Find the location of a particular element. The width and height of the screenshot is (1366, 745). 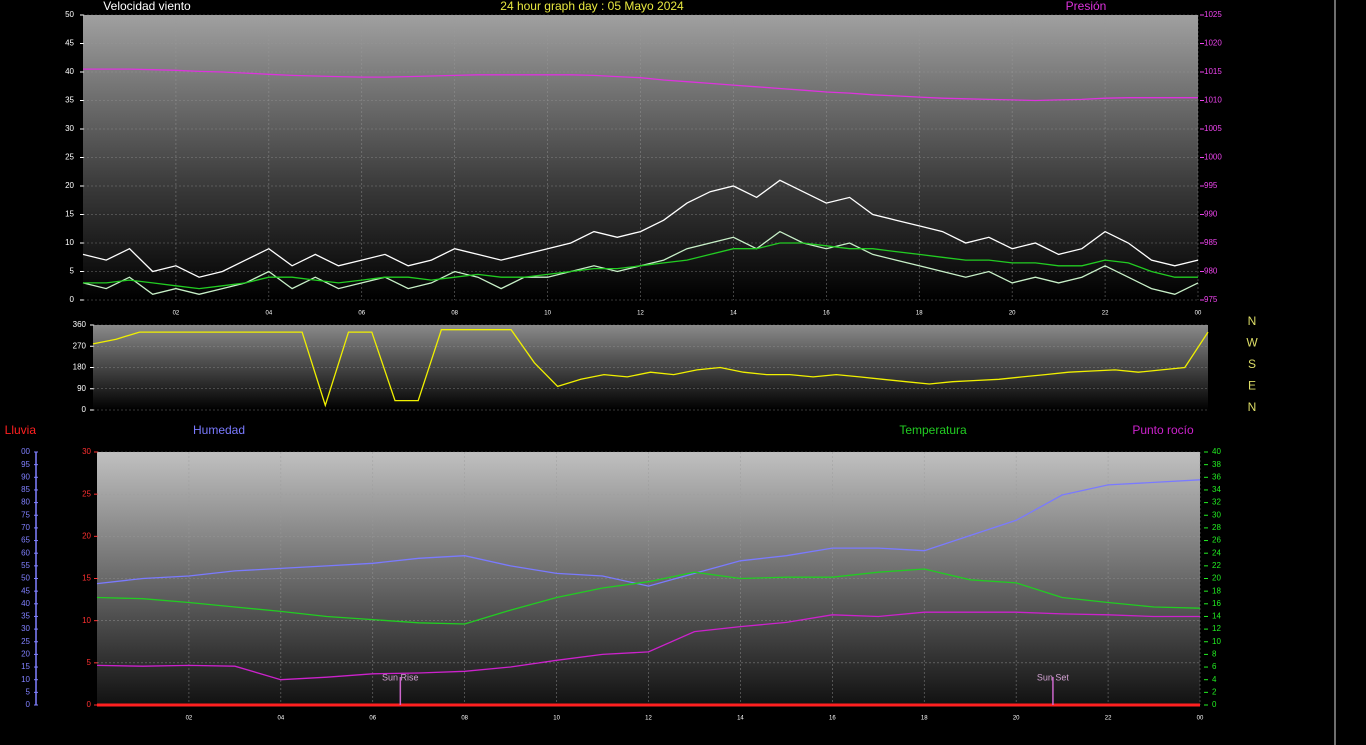

chart-title: 24 hour graph day : 05 Mayo 2024 is located at coordinates (592, 6).